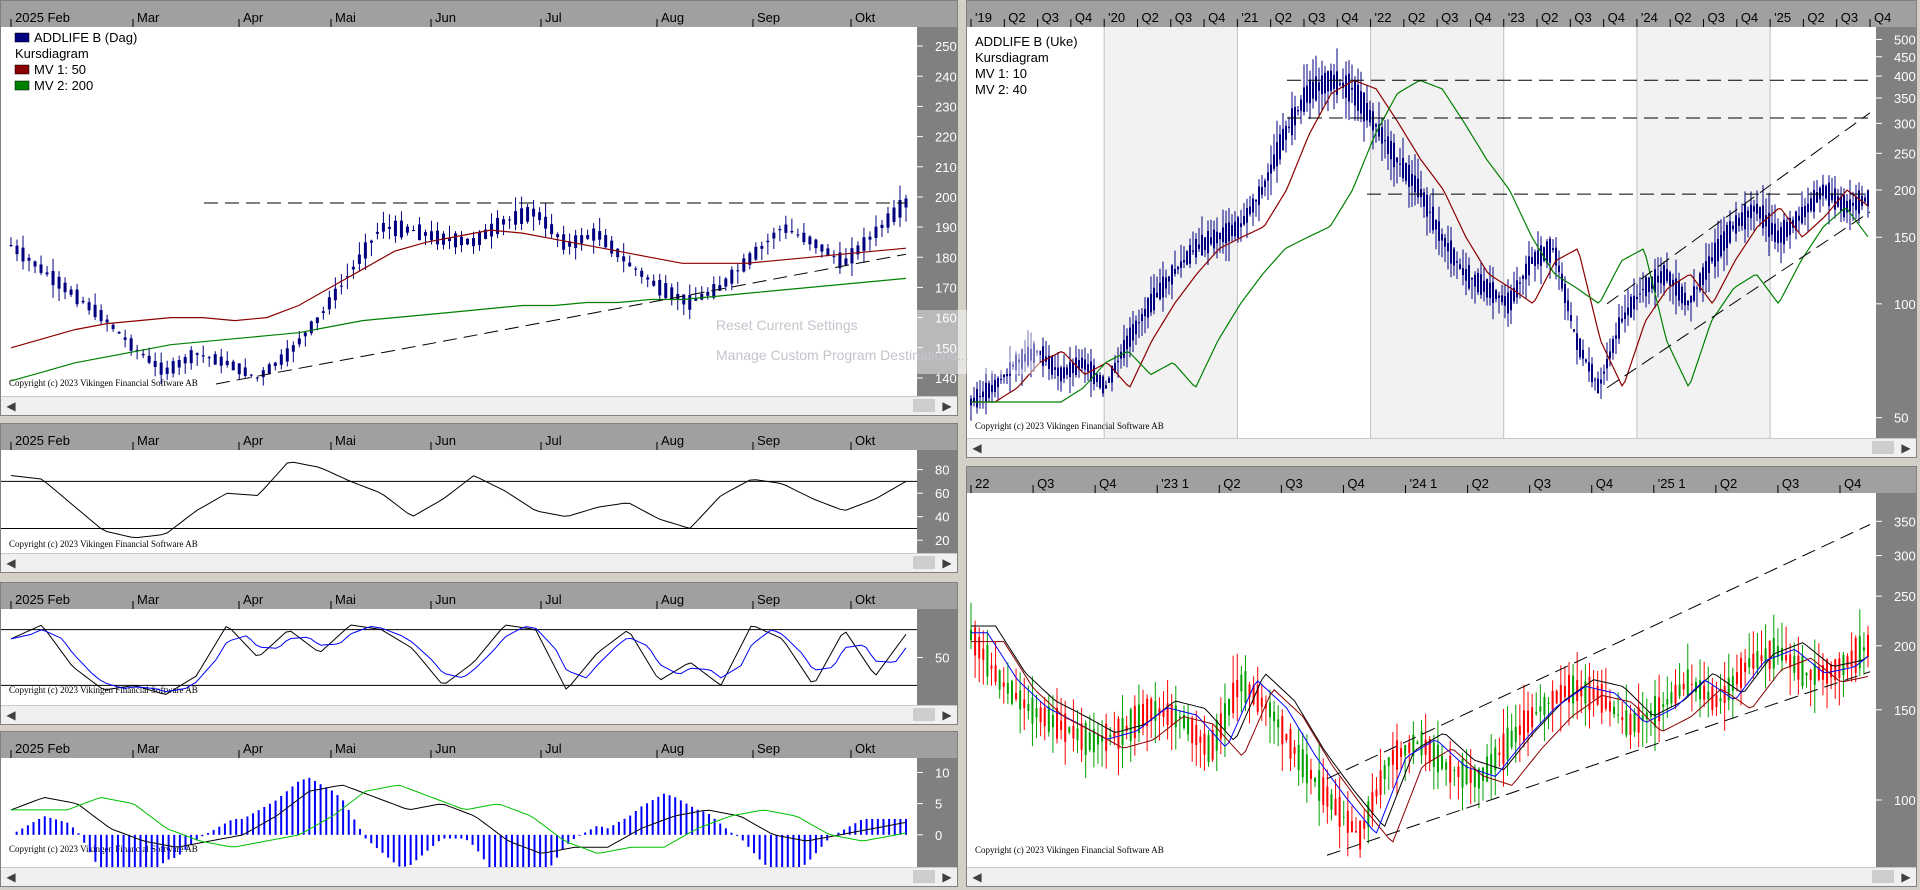  What do you see at coordinates (942, 517) in the screenshot?
I see `price-tick-label: 40` at bounding box center [942, 517].